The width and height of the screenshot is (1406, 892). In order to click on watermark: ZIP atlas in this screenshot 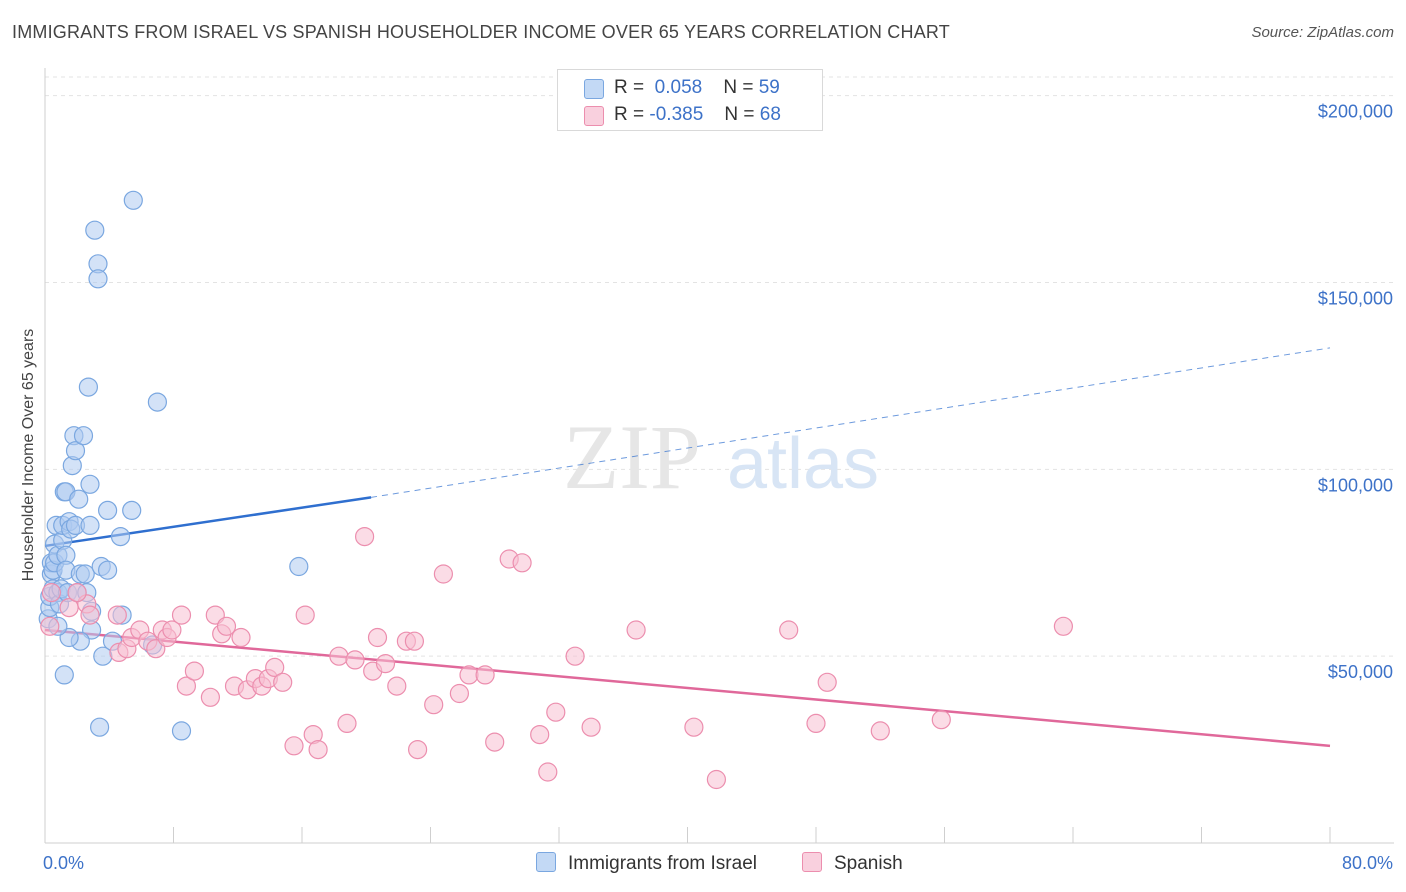, I will do `click(721, 457)`.